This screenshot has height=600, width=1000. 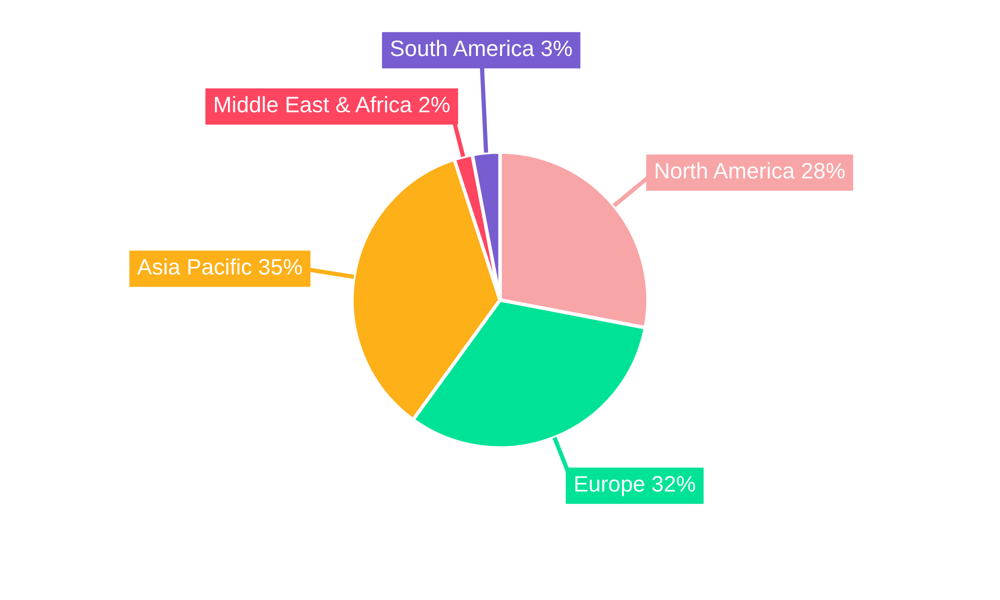 I want to click on slice-label: North America 28%, so click(x=750, y=170).